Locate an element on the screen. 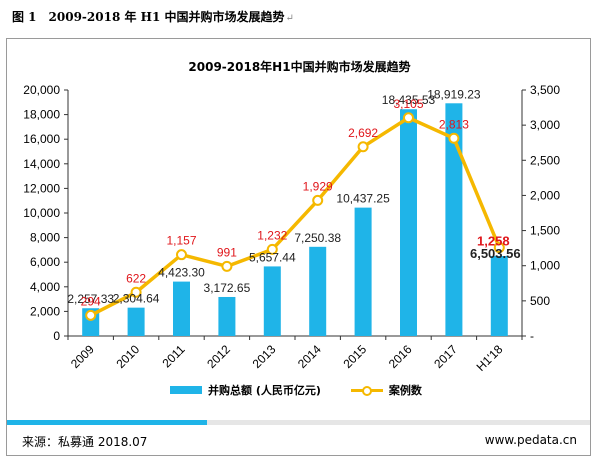 This screenshot has width=599, height=464. case-count-label: 1,258 is located at coordinates (493, 241).